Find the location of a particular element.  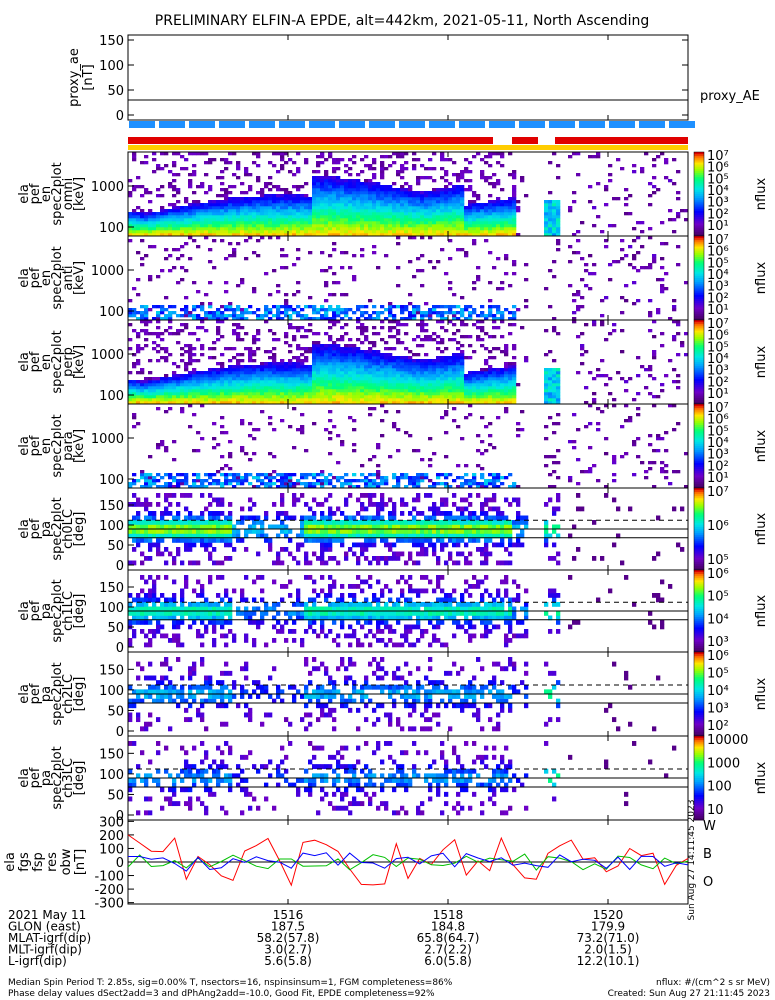

spin-phase-segment is located at coordinates (292, 124).